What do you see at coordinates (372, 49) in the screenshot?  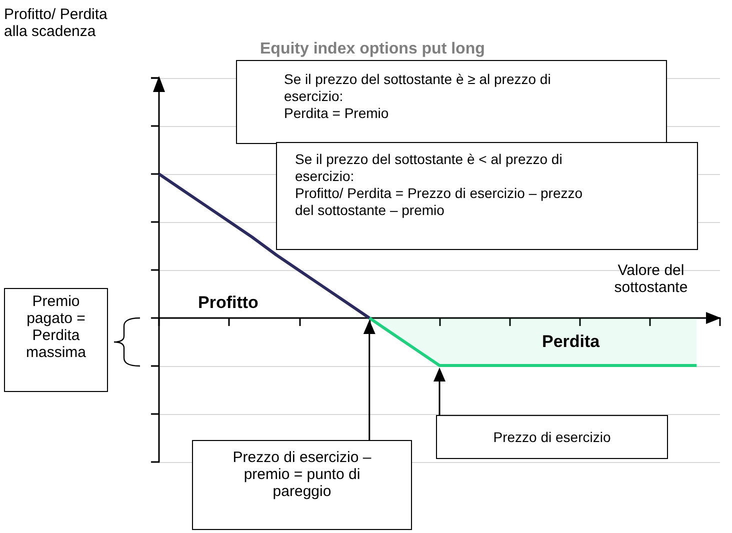 I see `chart-title: Equity index options put long` at bounding box center [372, 49].